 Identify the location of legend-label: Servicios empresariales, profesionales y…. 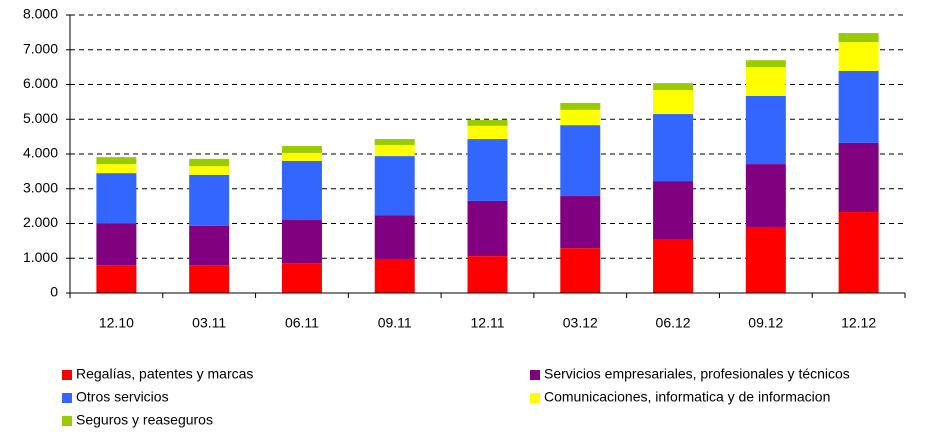
(697, 374).